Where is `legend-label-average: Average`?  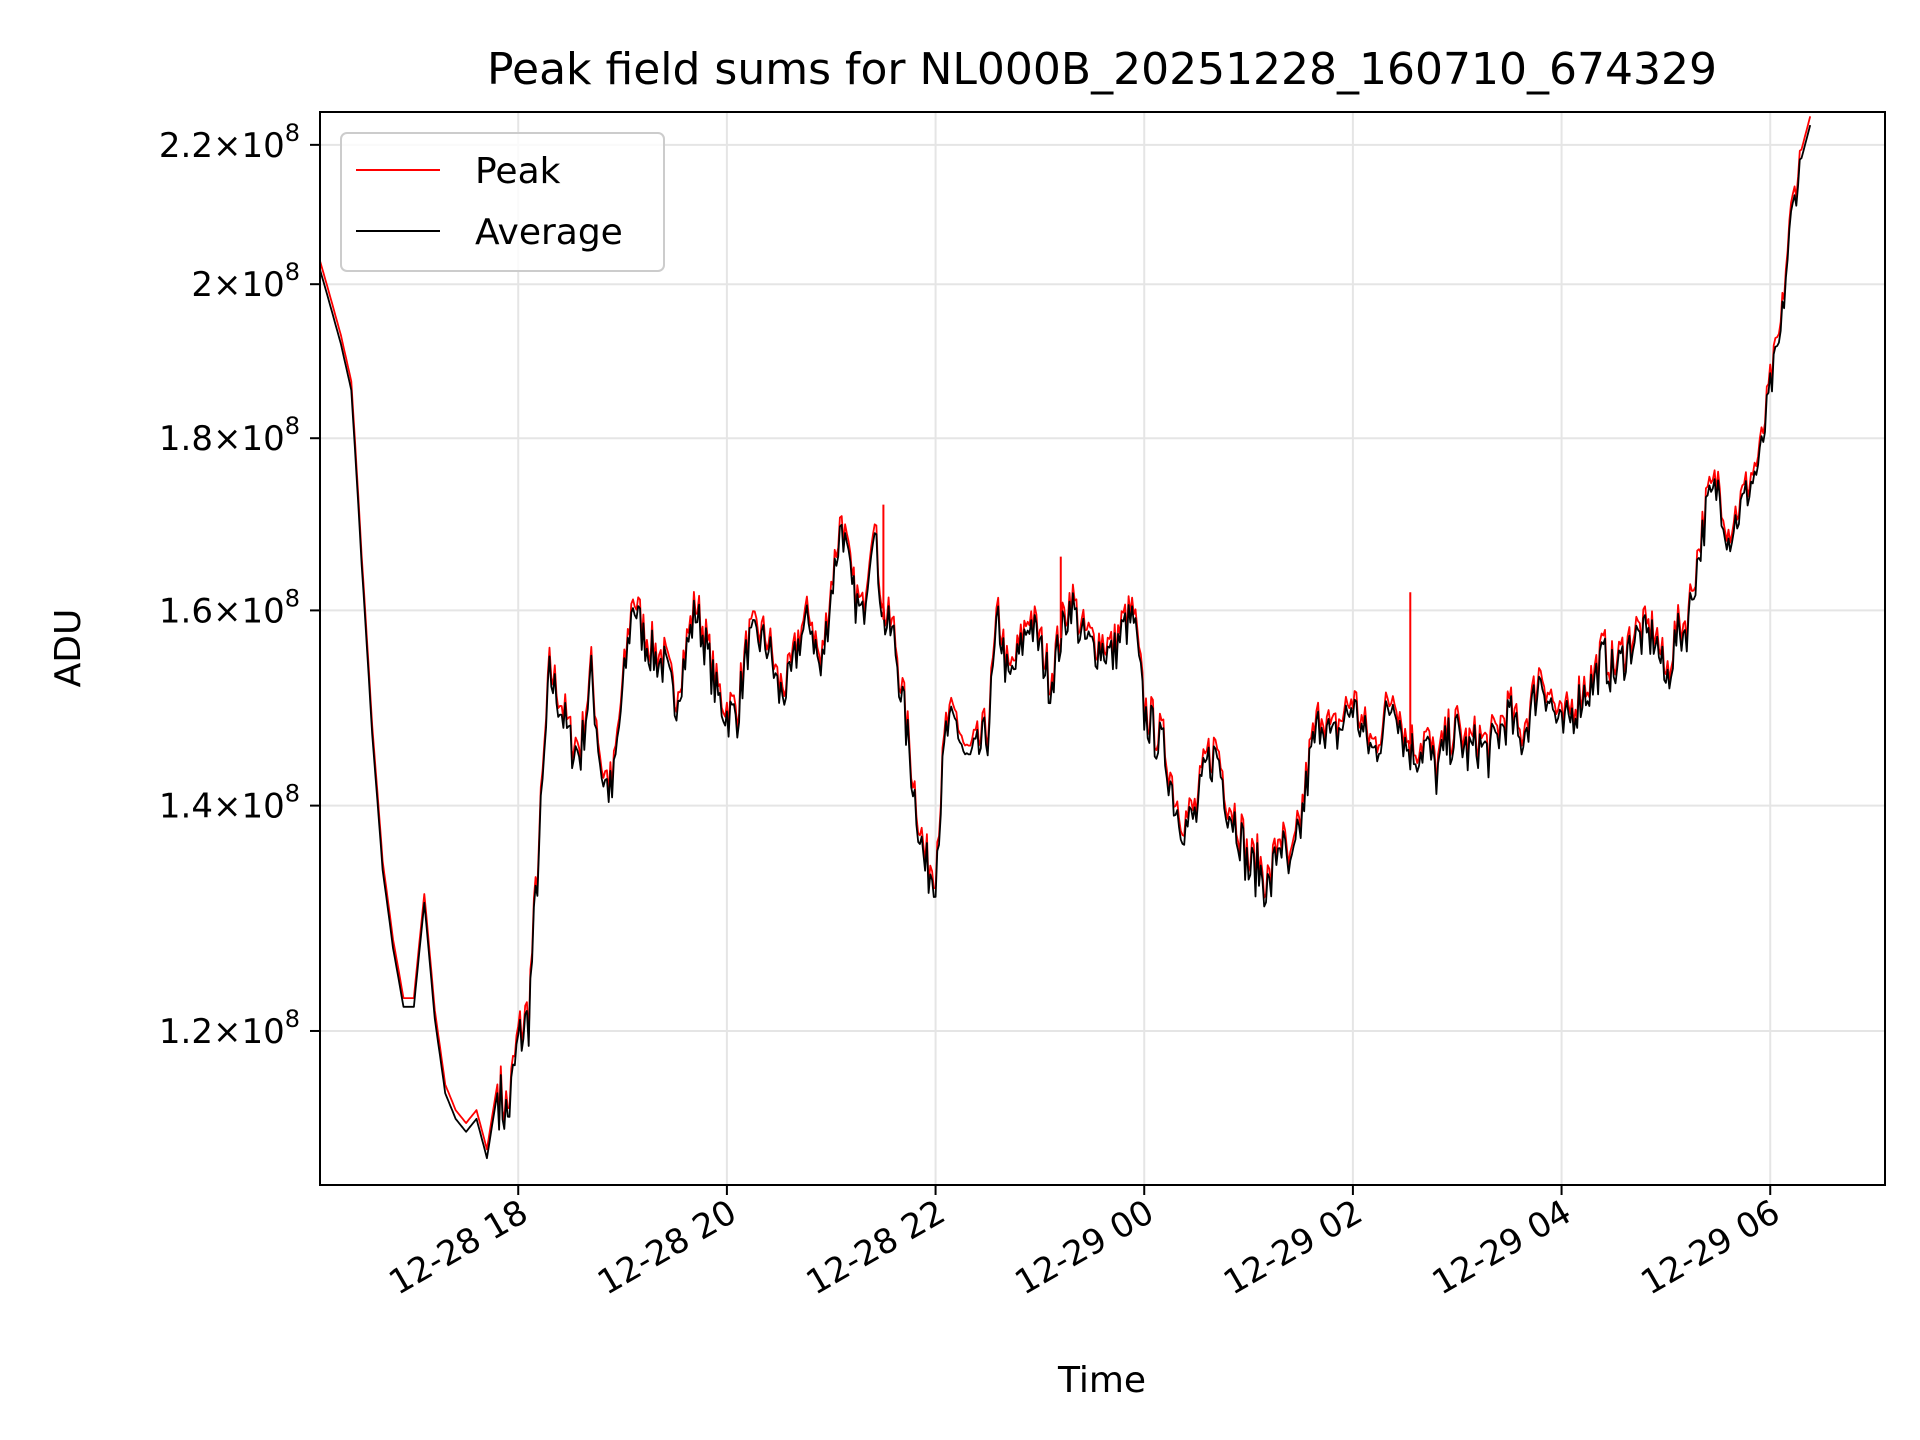 legend-label-average: Average is located at coordinates (549, 232).